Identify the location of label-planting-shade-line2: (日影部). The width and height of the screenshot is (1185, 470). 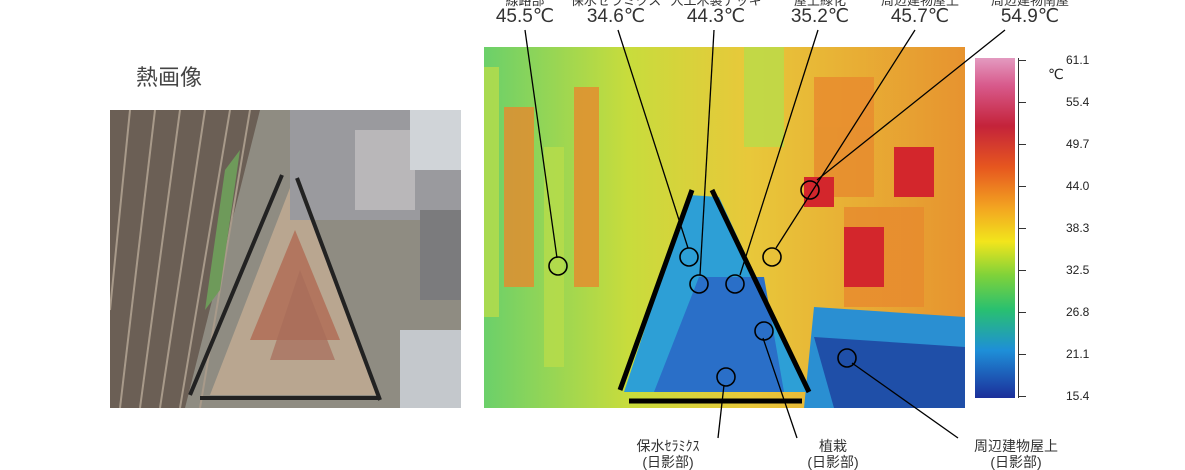
(833, 462).